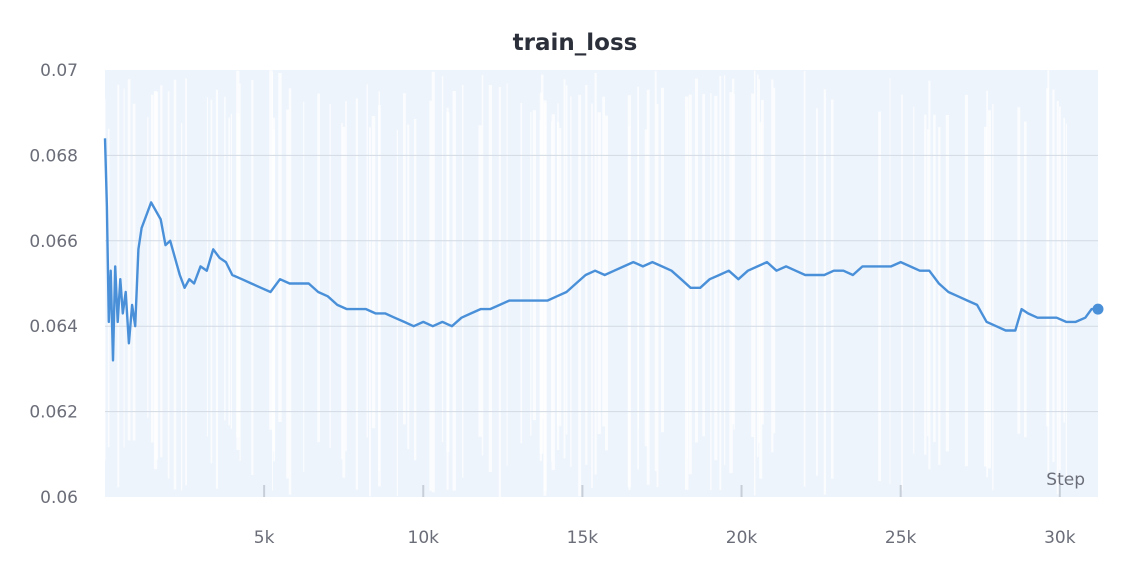 This screenshot has height=564, width=1122. What do you see at coordinates (665, 516) in the screenshot?
I see `x-axis: 5k 10k 15k 20k 25k 30k` at bounding box center [665, 516].